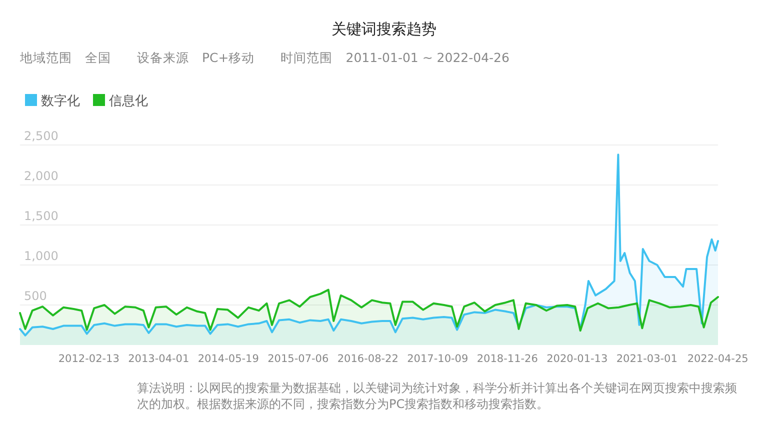 The height and width of the screenshot is (428, 768). What do you see at coordinates (367, 359) in the screenshot?
I see `x-tick-label: 2016-08-22` at bounding box center [367, 359].